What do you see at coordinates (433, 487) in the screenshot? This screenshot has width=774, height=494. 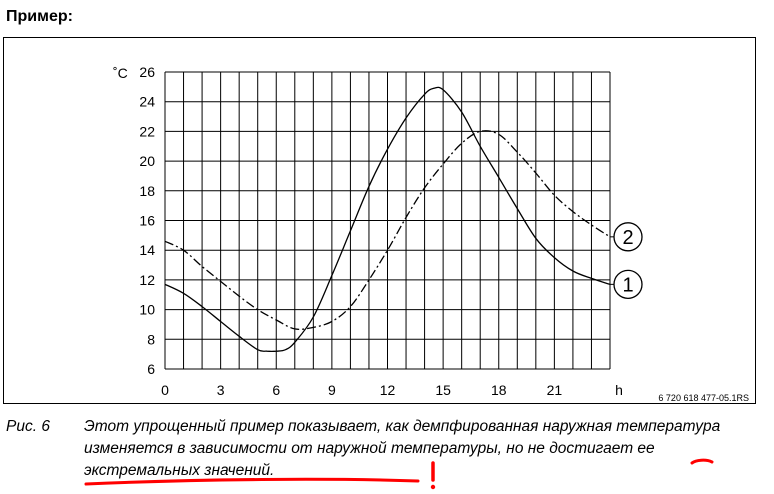 I see `red-exclamation-dot` at bounding box center [433, 487].